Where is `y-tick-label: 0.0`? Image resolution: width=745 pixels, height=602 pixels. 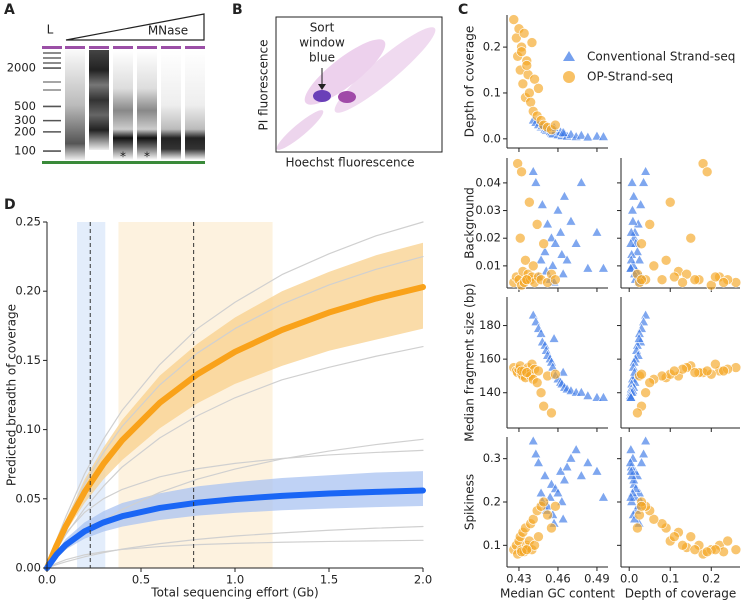
y-tick-label: 0.0 is located at coordinates (492, 138).